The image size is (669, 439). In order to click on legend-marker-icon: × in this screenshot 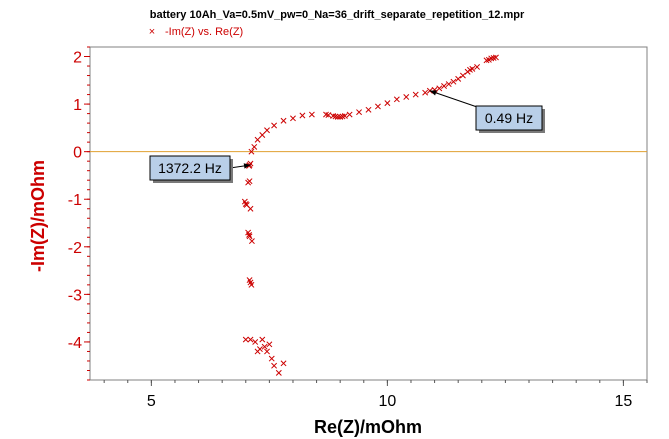, I will do `click(152, 32)`.